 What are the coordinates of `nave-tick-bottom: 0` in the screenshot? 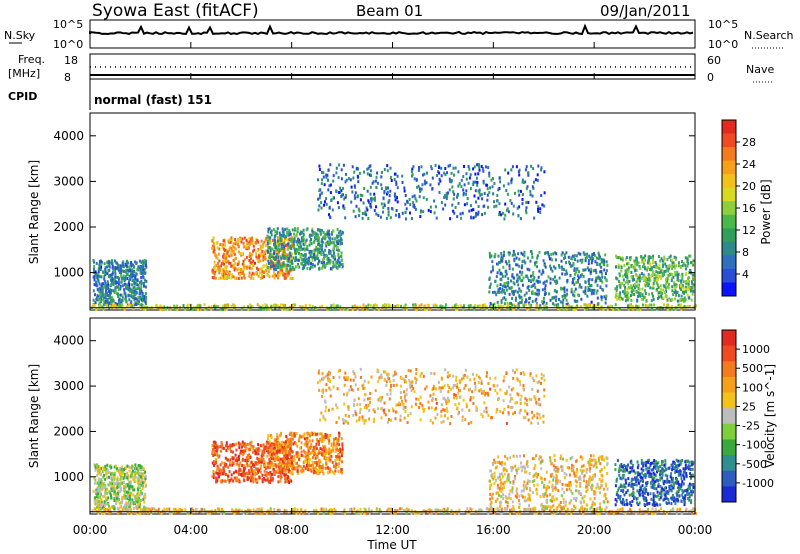 It's located at (710, 77).